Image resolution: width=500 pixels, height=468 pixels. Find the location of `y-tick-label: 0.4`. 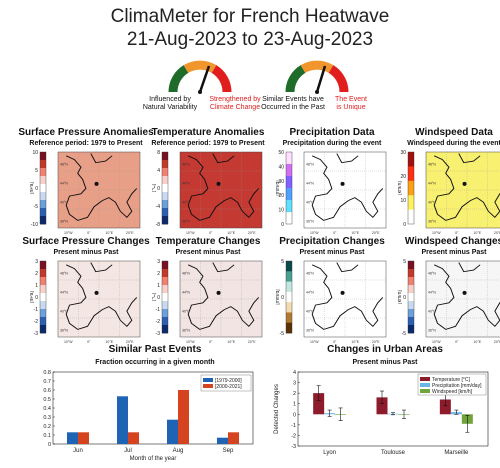

y-tick-label: 0.4 is located at coordinates (47, 409).